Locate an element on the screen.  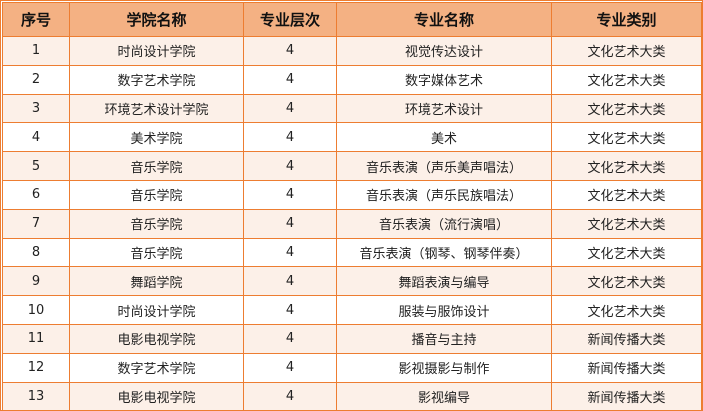
table-header-row: 序号 学院名称 专业层次 专业名称 专业类别 is located at coordinates (352, 19).